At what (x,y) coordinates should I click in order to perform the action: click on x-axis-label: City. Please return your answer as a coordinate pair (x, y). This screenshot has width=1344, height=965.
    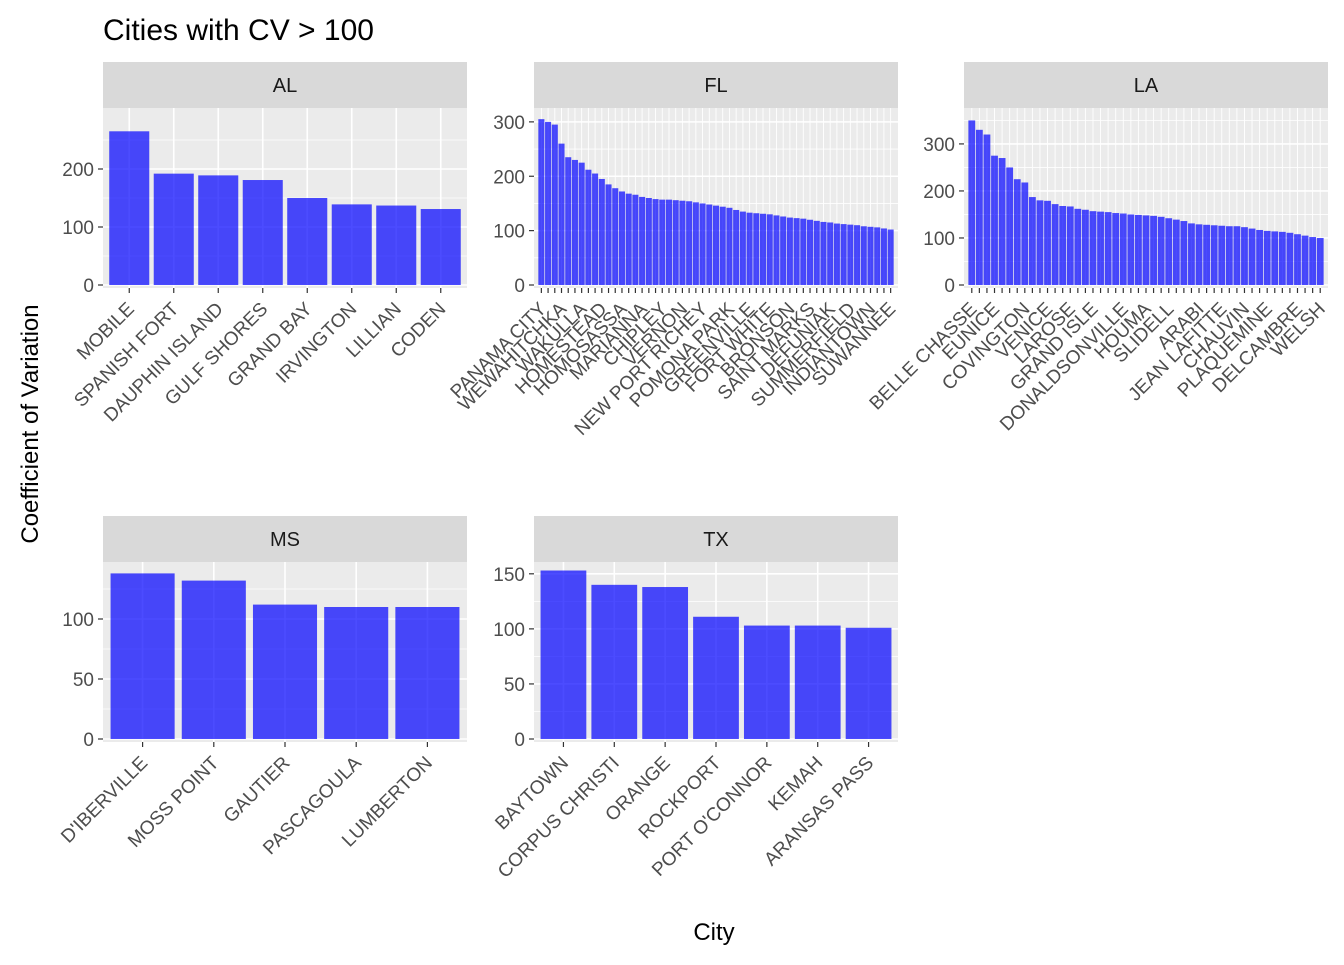
    Looking at the image, I should click on (713, 932).